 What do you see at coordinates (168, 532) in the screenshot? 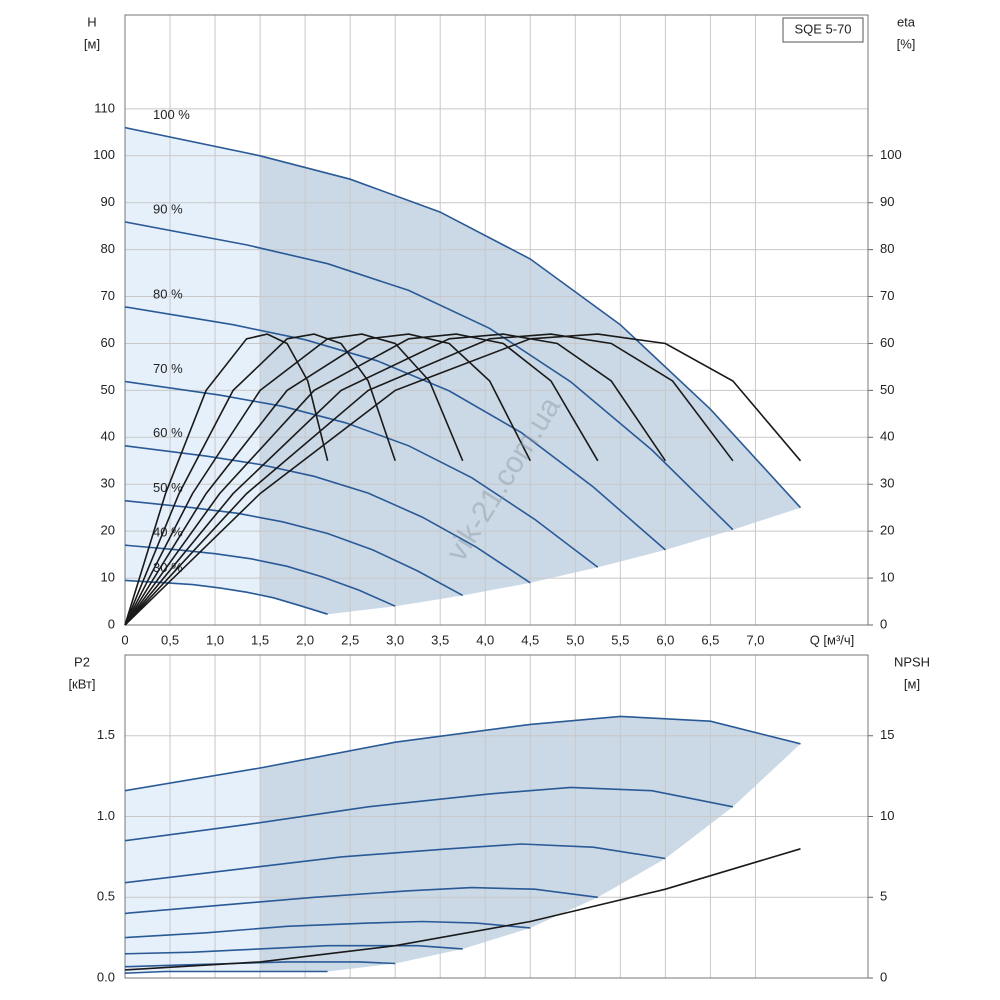
I see `curve-label: 40 %` at bounding box center [168, 532].